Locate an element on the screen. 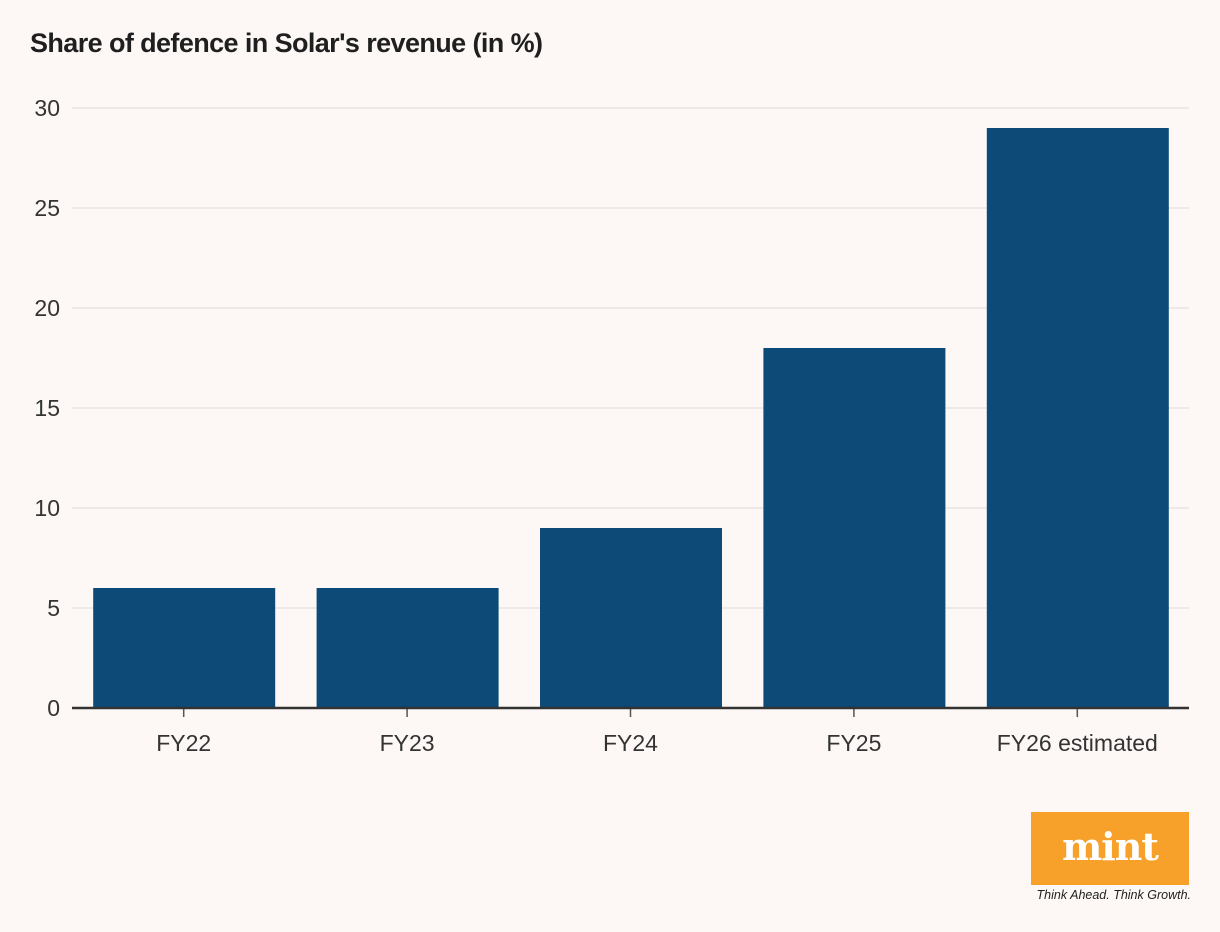 Image resolution: width=1220 pixels, height=932 pixels. y-tick-label: 30 is located at coordinates (47, 108).